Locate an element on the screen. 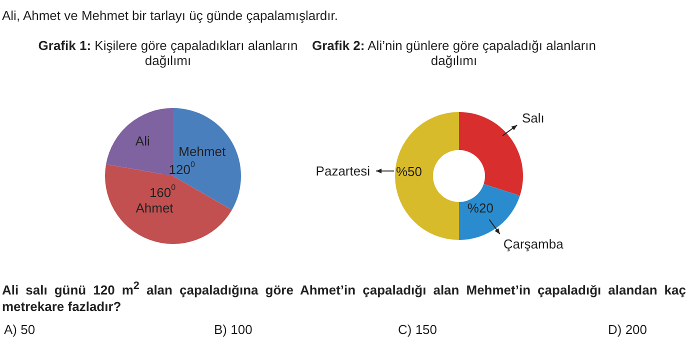  slice-label: Mehmet is located at coordinates (202, 151).